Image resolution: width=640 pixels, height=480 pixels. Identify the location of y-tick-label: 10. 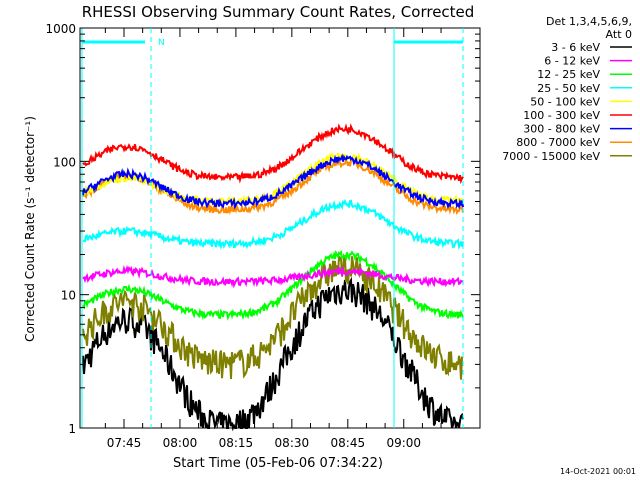
(68, 296).